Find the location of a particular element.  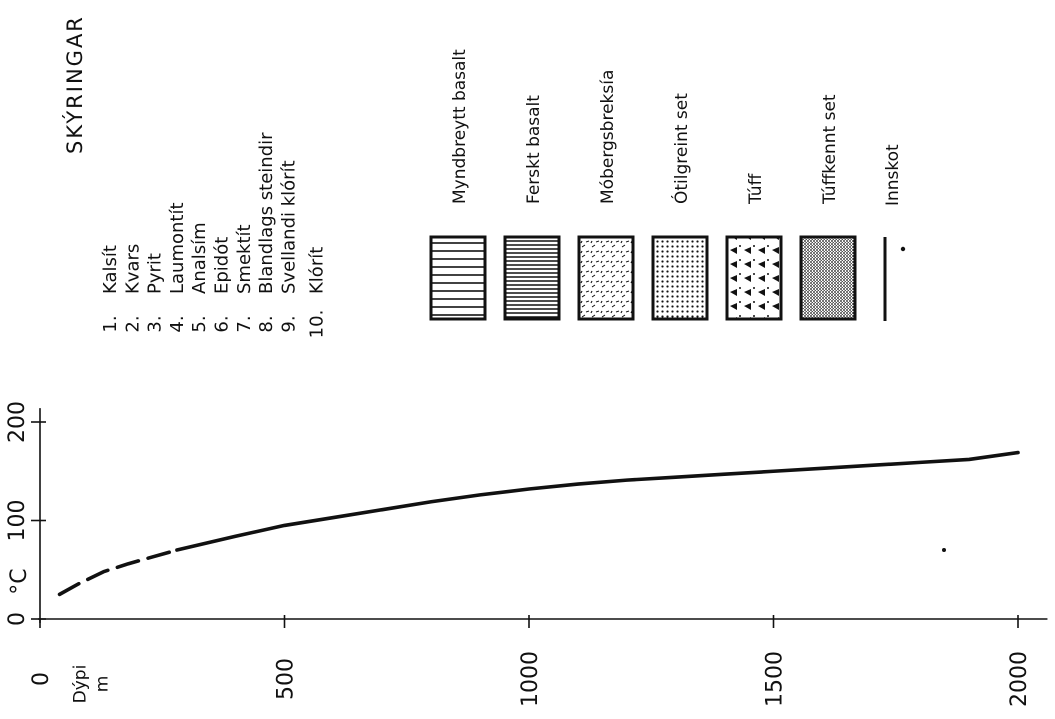

mineral-name: Svellandi klórít is located at coordinates (288, 227).